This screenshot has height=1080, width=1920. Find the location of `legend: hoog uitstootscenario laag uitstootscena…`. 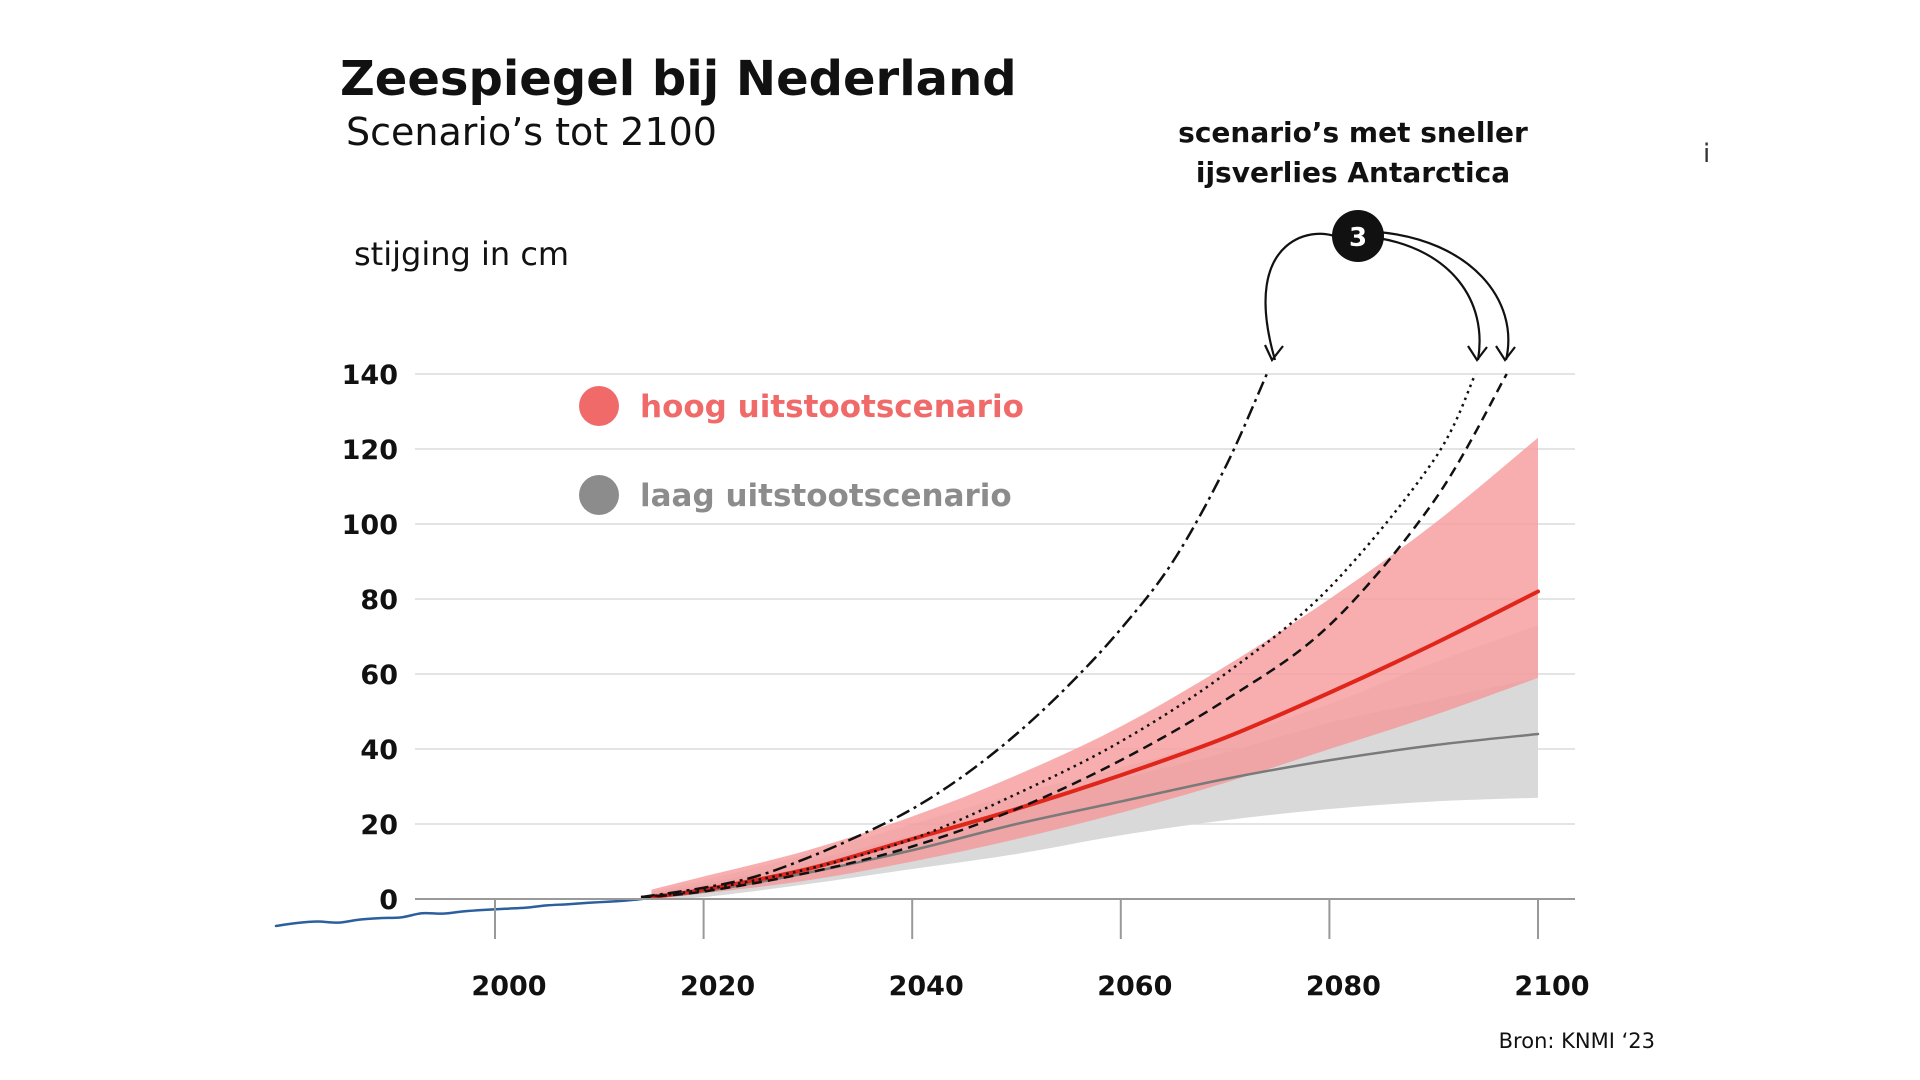

legend: hoog uitstootscenario laag uitstootscena… is located at coordinates (801, 450).